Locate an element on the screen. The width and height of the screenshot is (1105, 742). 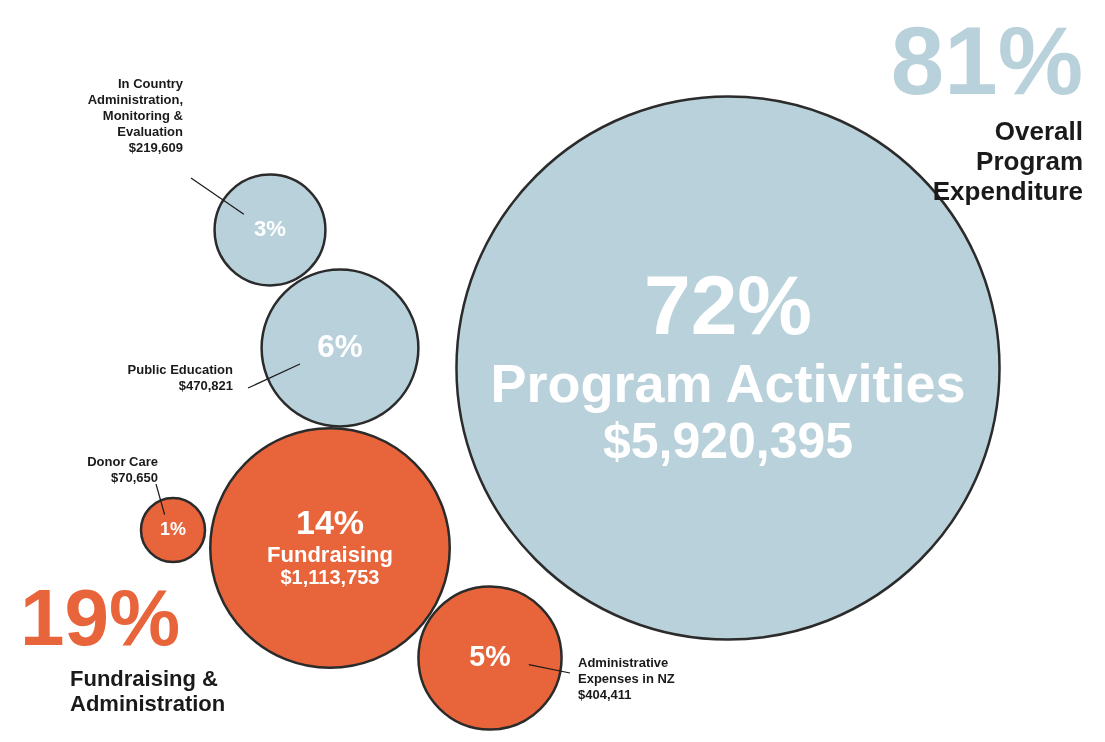
category-label: Fundraising is located at coordinates (330, 554).